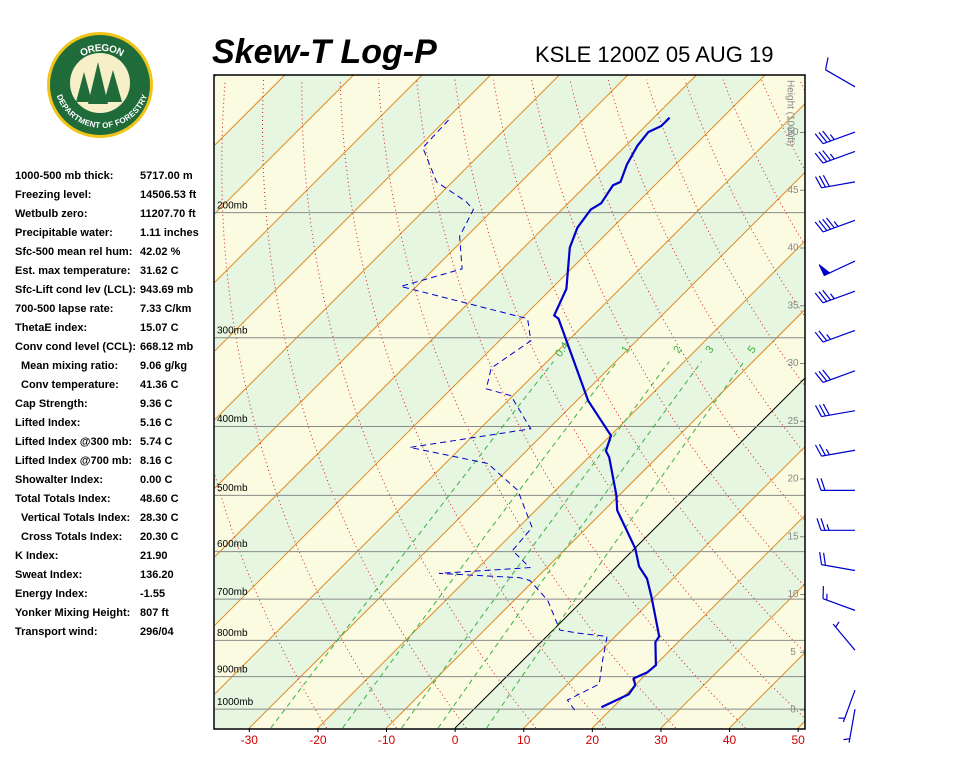 The height and width of the screenshot is (773, 960). Describe the element at coordinates (730, 740) in the screenshot. I see `x-tick-label: 40` at that location.